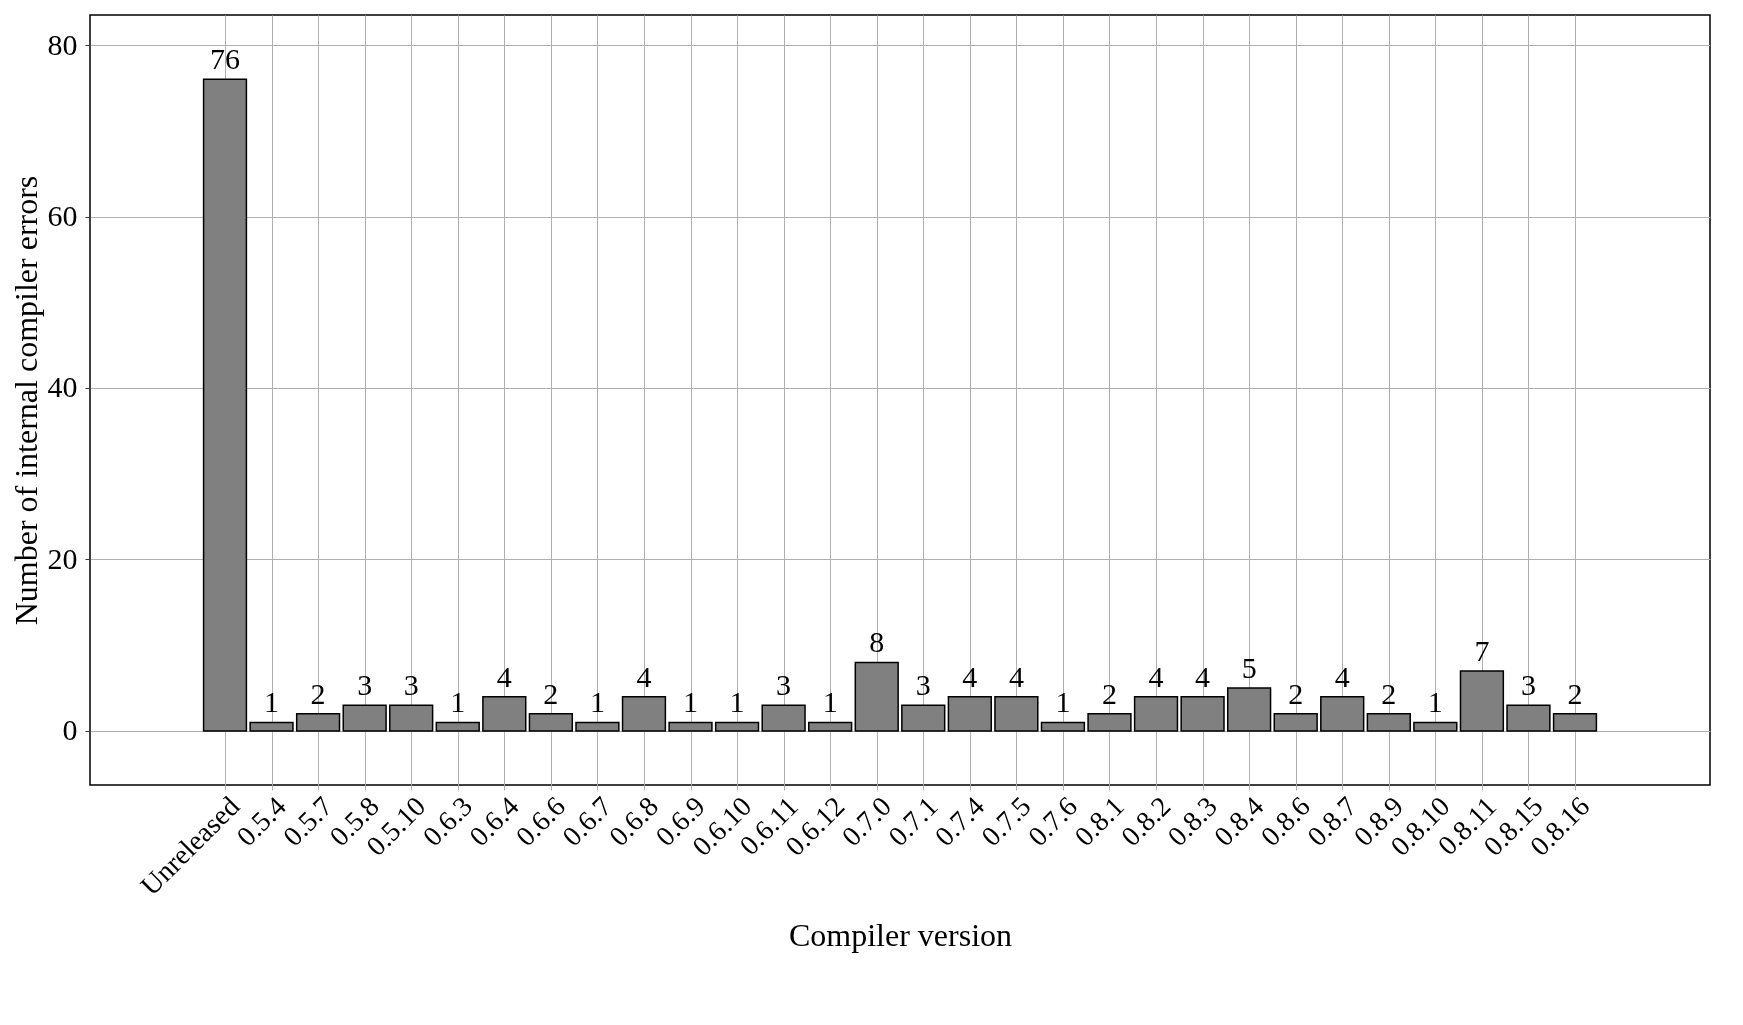  I want to click on y-tick-label: 20, so click(62, 558).